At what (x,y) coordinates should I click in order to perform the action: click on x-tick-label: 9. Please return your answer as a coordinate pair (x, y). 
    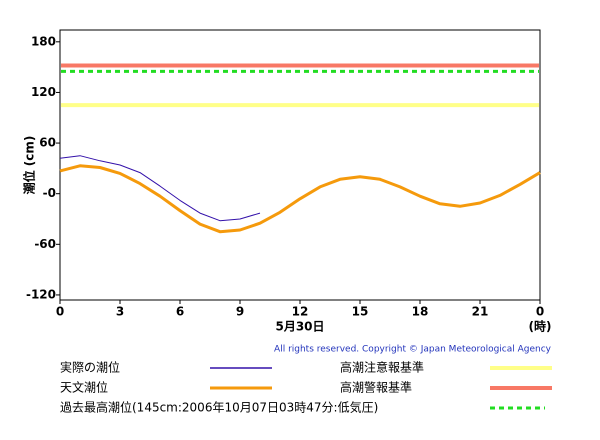
    Looking at the image, I should click on (240, 312).